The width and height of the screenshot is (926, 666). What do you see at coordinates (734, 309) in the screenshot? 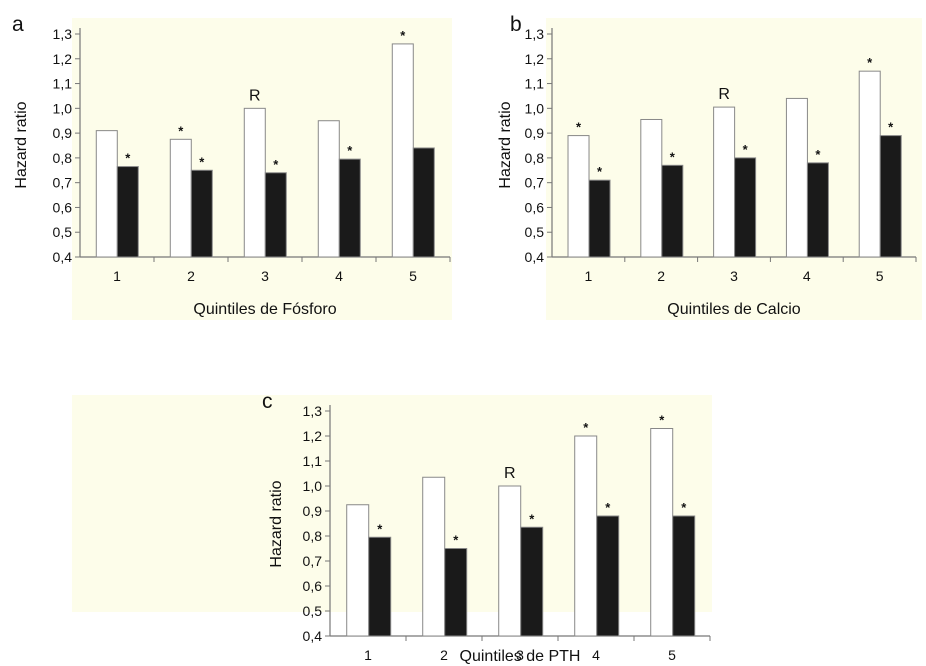
I see `x-axis-title: Quintiles de Calcio` at bounding box center [734, 309].